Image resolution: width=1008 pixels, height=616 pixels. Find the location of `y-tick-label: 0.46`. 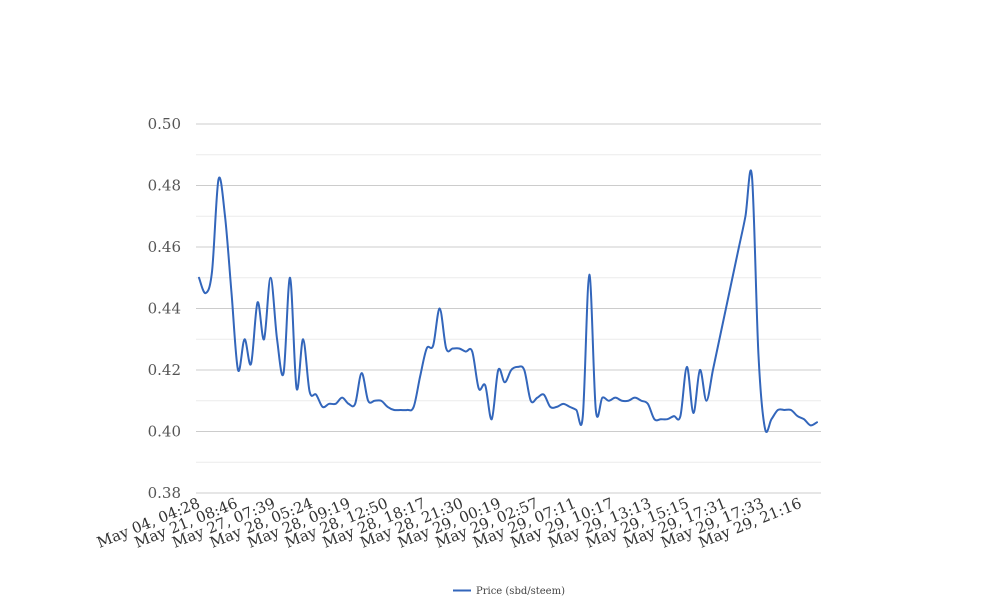

y-tick-label: 0.46 is located at coordinates (164, 247).